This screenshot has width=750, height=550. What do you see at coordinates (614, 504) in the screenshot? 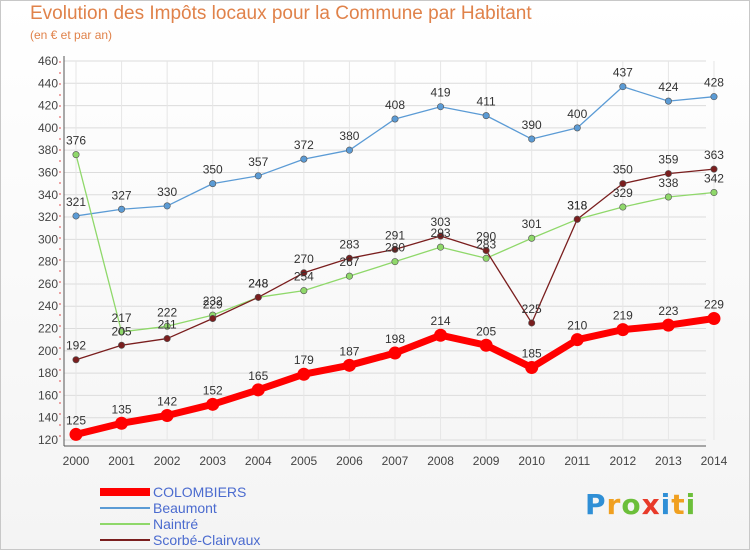
I see `logo-letter: r` at bounding box center [614, 504].